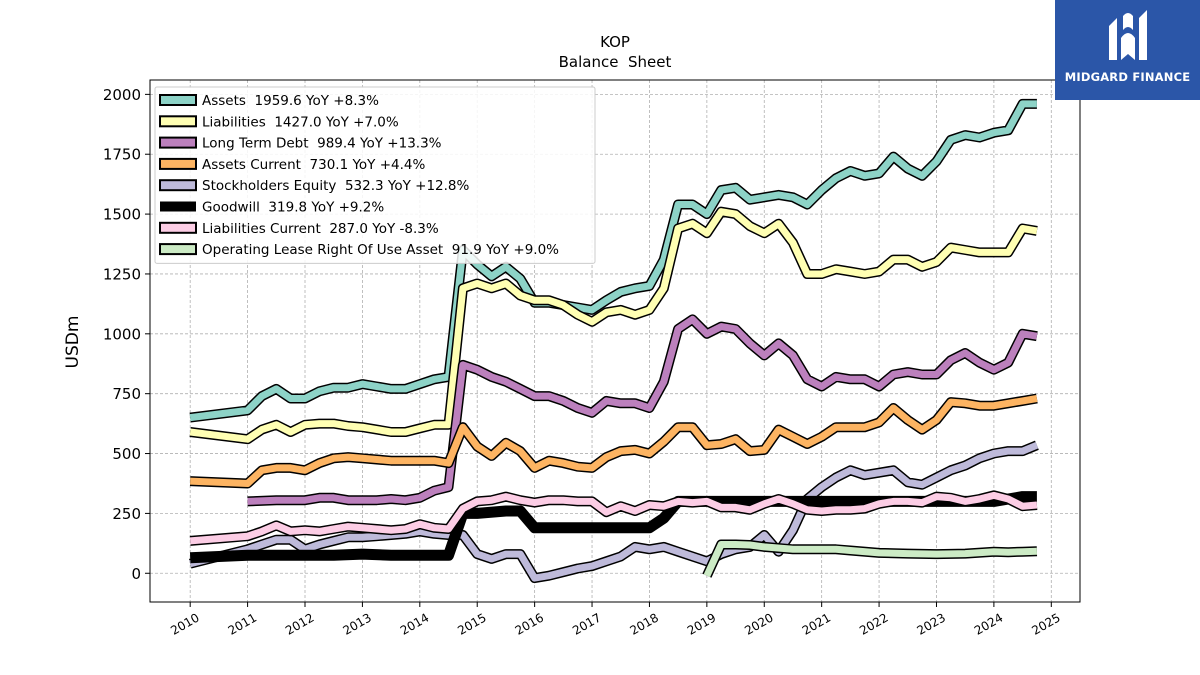  What do you see at coordinates (300, 122) in the screenshot?
I see `legend-label: Liabilities 1427.0 YoY +7.0%` at bounding box center [300, 122].